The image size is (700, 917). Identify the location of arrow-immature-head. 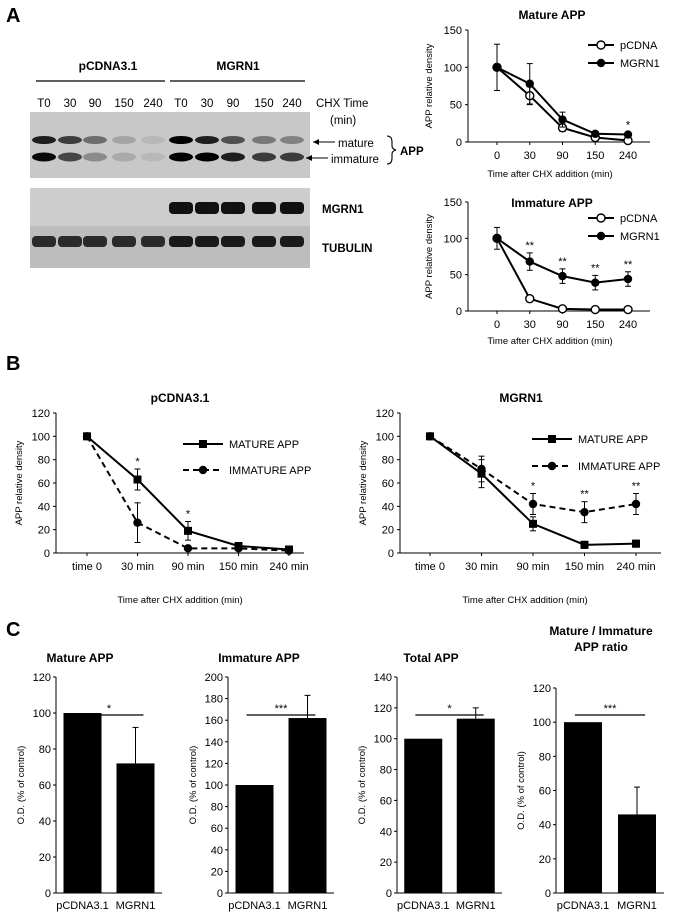
(309, 158).